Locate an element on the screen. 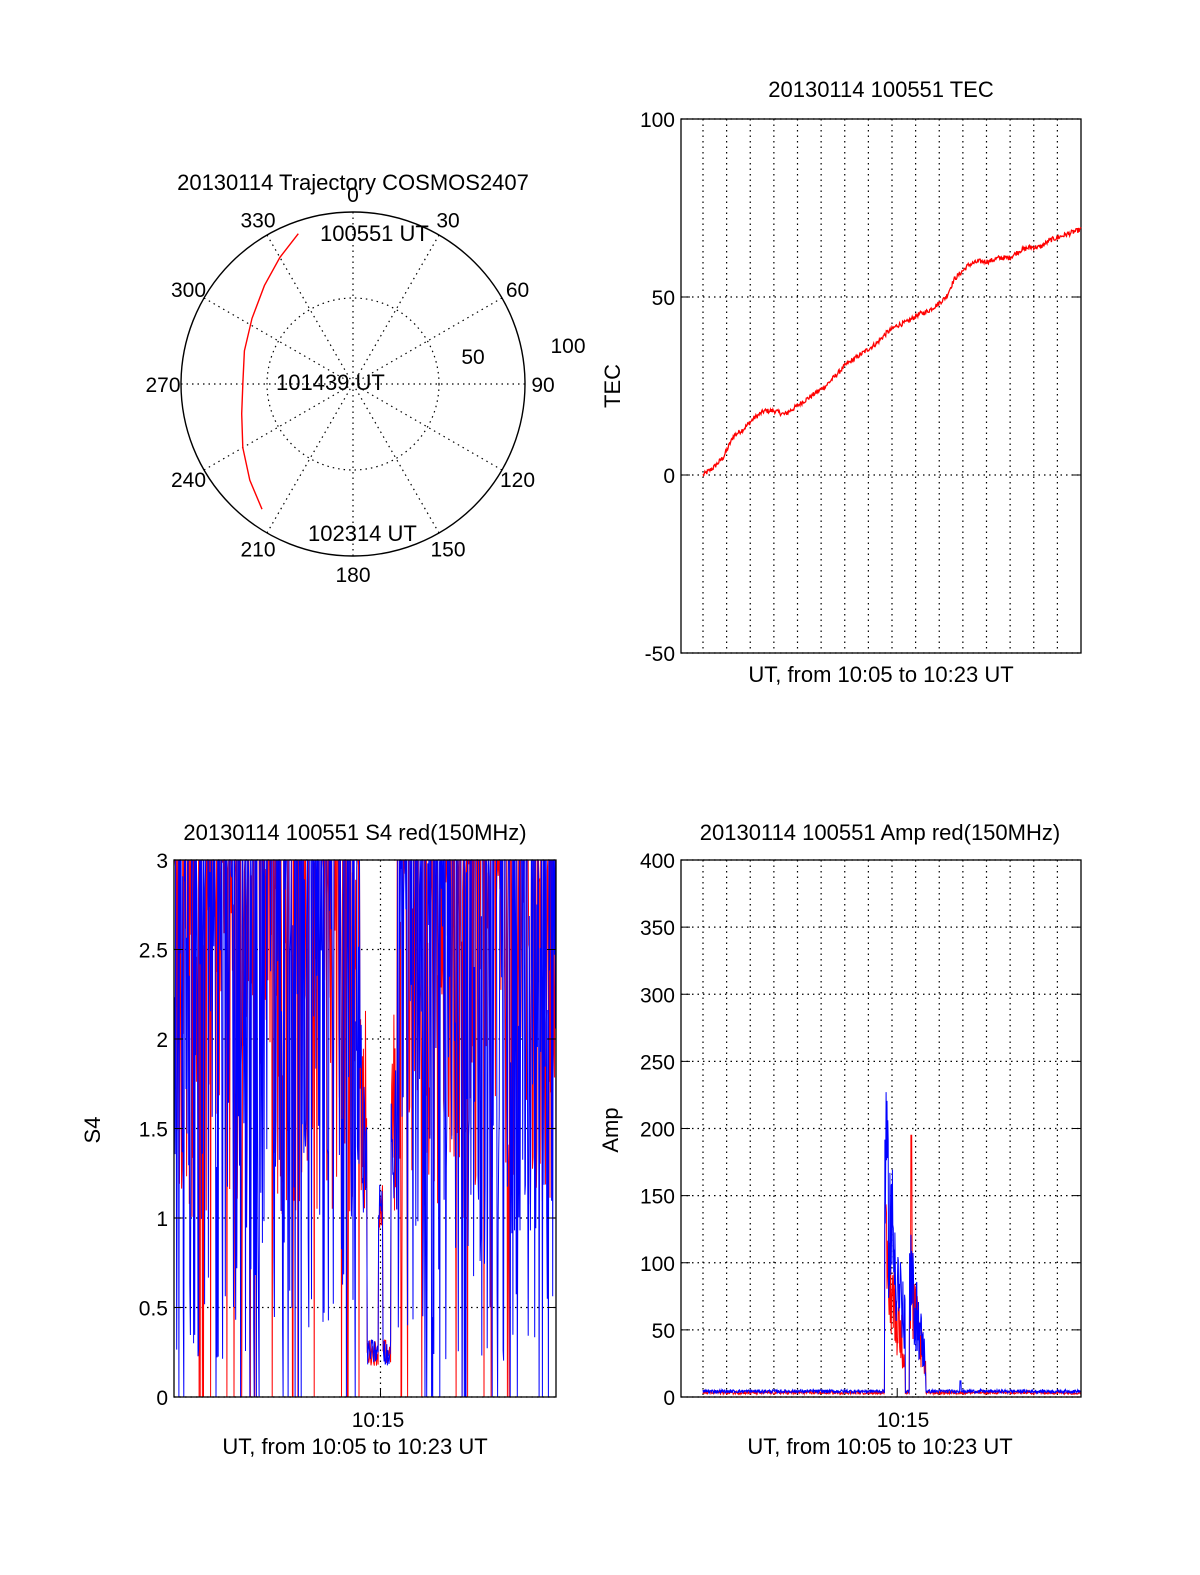  trajectory-line is located at coordinates (269, 371).